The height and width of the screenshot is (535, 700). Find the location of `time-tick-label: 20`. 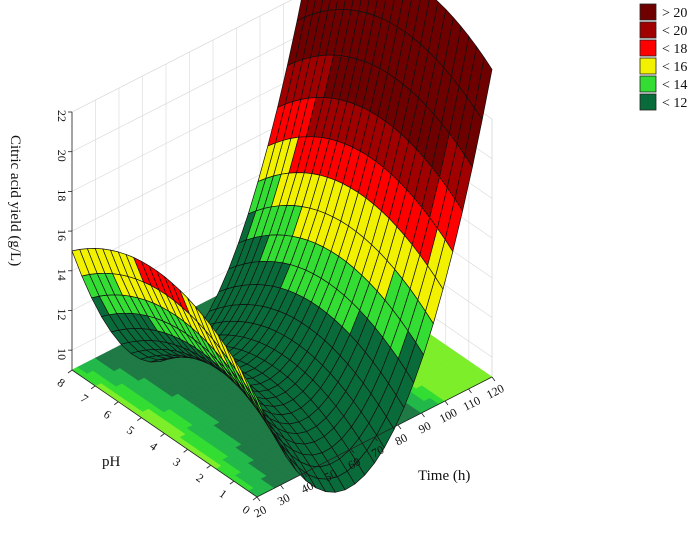

time-tick-label: 20 is located at coordinates (260, 511).